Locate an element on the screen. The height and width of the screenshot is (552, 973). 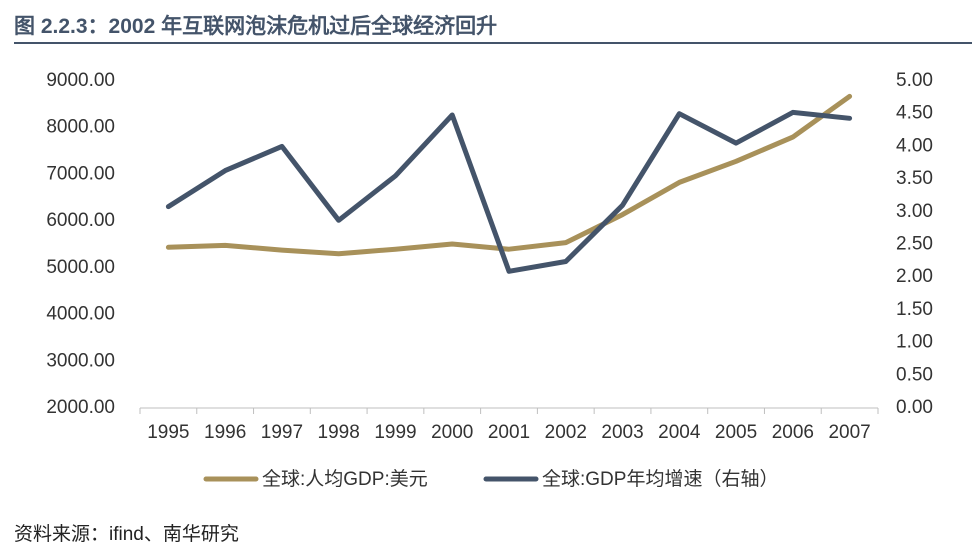
x-axis-tick-label: 2004 is located at coordinates (679, 432).